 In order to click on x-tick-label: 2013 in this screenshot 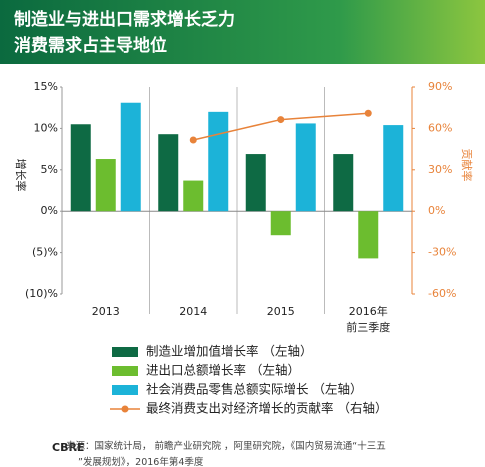, I will do `click(106, 311)`.